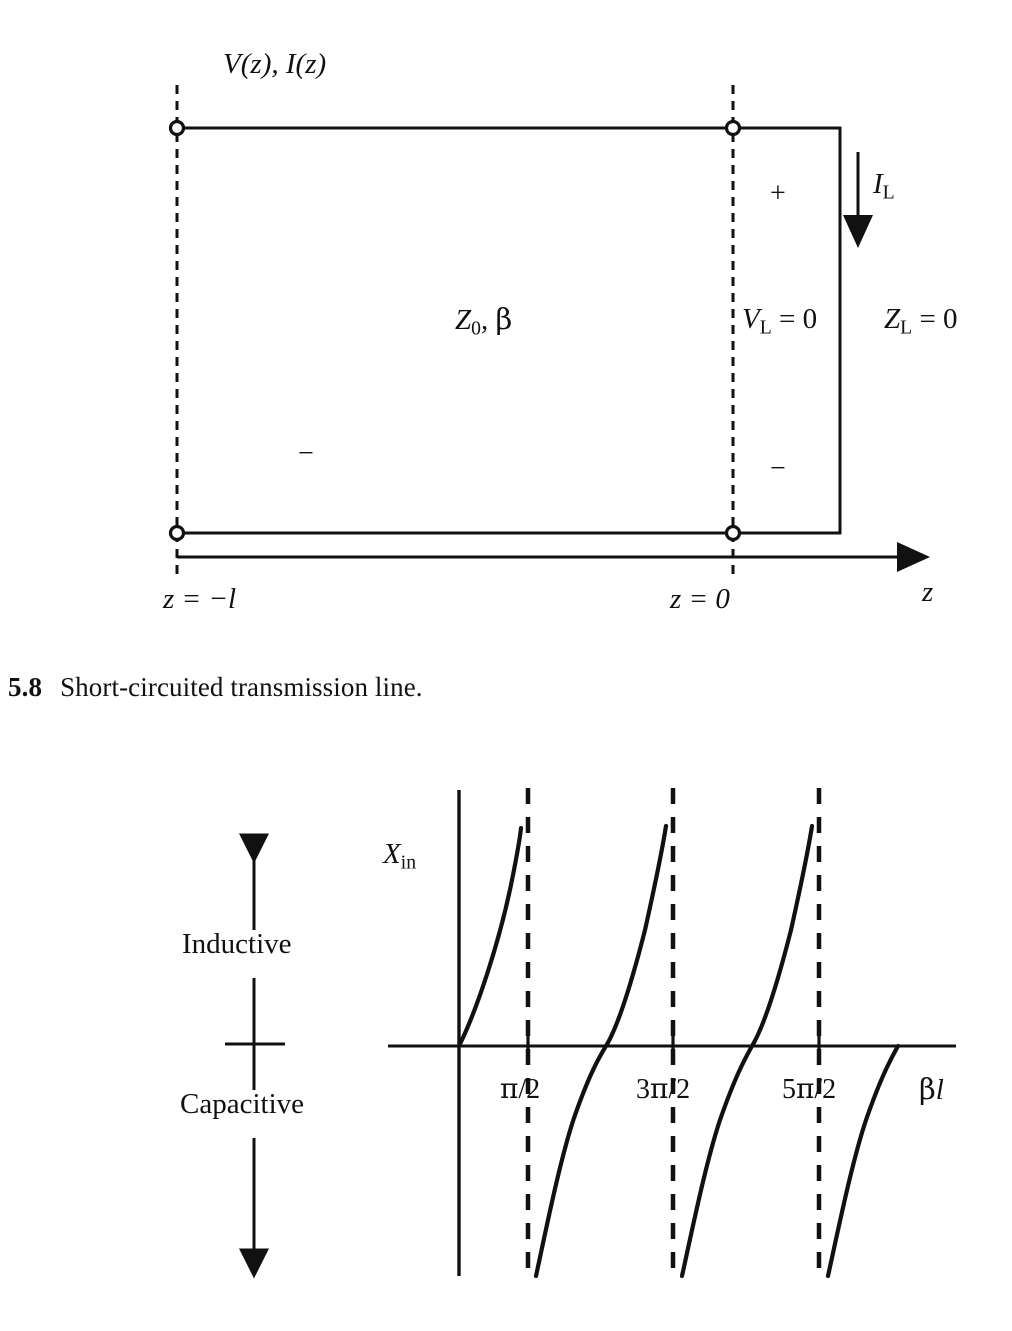  Describe the element at coordinates (242, 1104) in the screenshot. I see `capacitive-label: Capacitive` at that location.